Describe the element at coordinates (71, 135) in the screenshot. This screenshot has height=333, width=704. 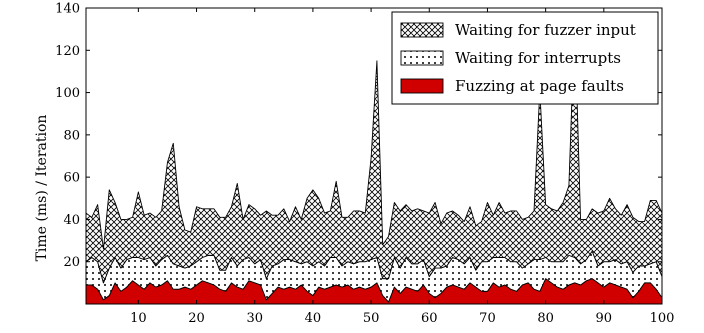
I see `y-tick-label: 80` at that location.